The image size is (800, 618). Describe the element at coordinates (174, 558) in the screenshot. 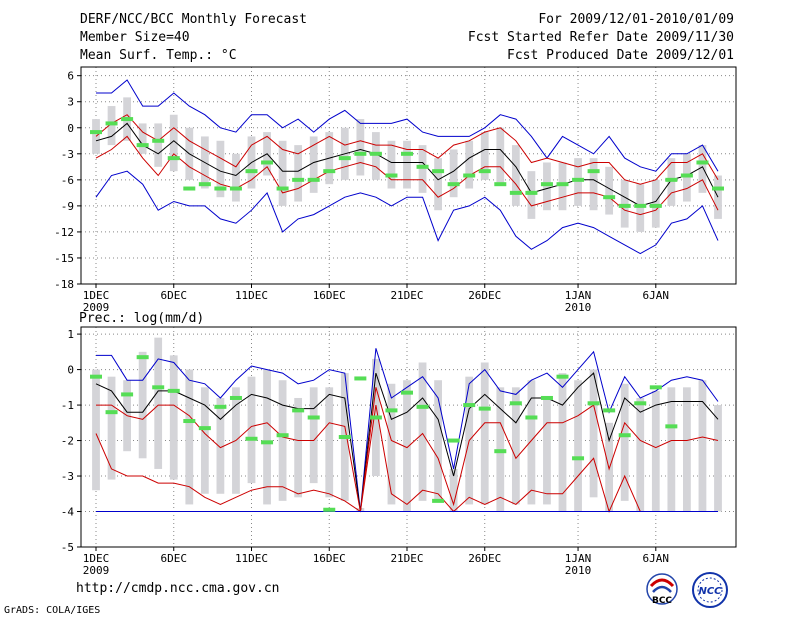

I see `prec-xtick-label: 6DEC` at that location.